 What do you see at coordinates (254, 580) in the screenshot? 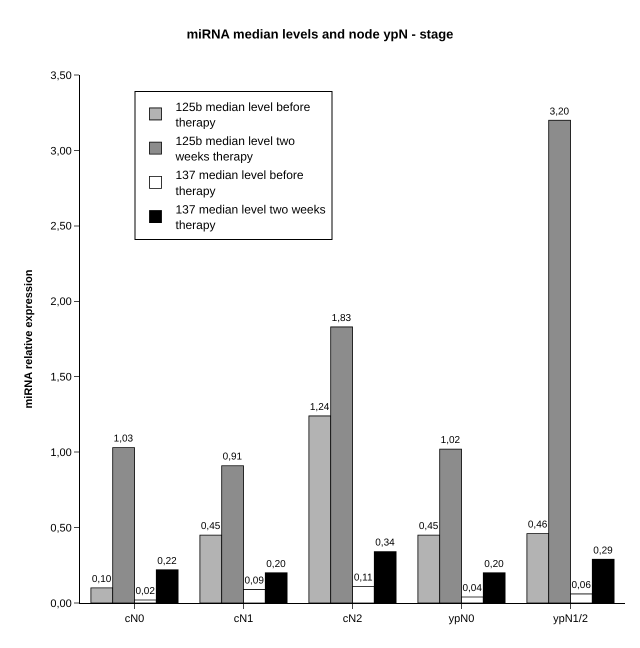
I see `data-label: 0,09` at bounding box center [254, 580].